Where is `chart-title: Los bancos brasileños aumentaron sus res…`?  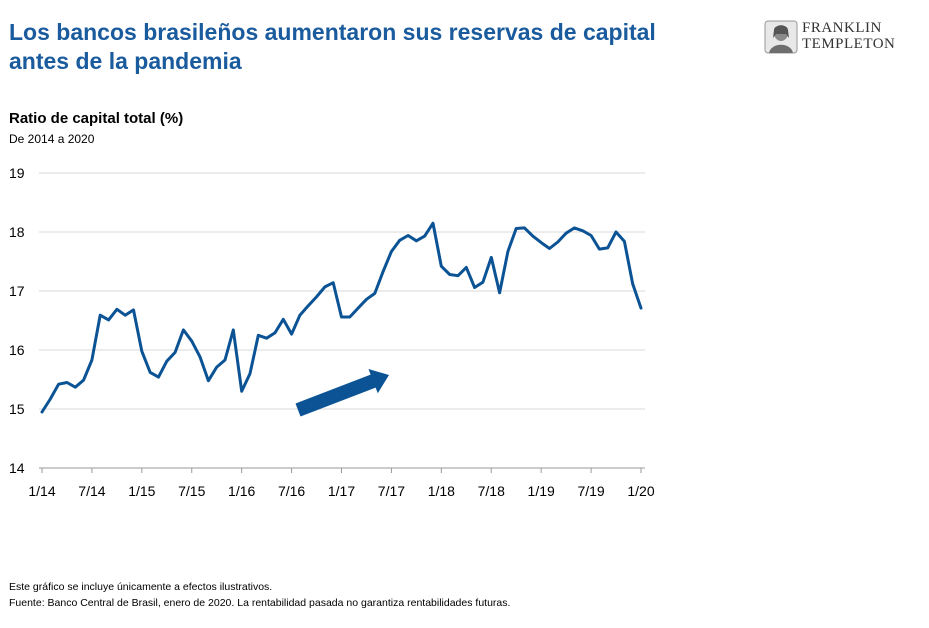
chart-title: Los bancos brasileños aumentaron sus res… is located at coordinates (369, 47).